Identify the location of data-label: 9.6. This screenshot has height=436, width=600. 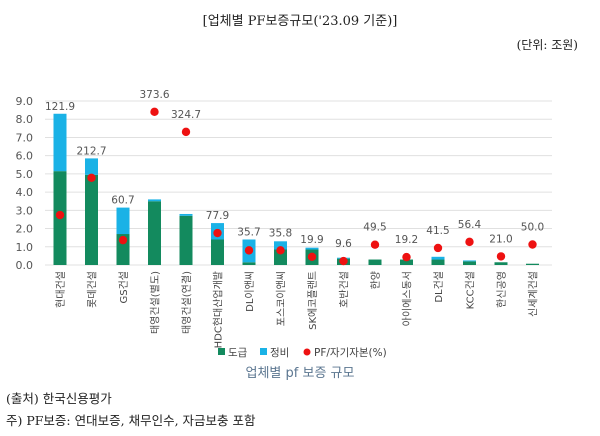
(343, 244).